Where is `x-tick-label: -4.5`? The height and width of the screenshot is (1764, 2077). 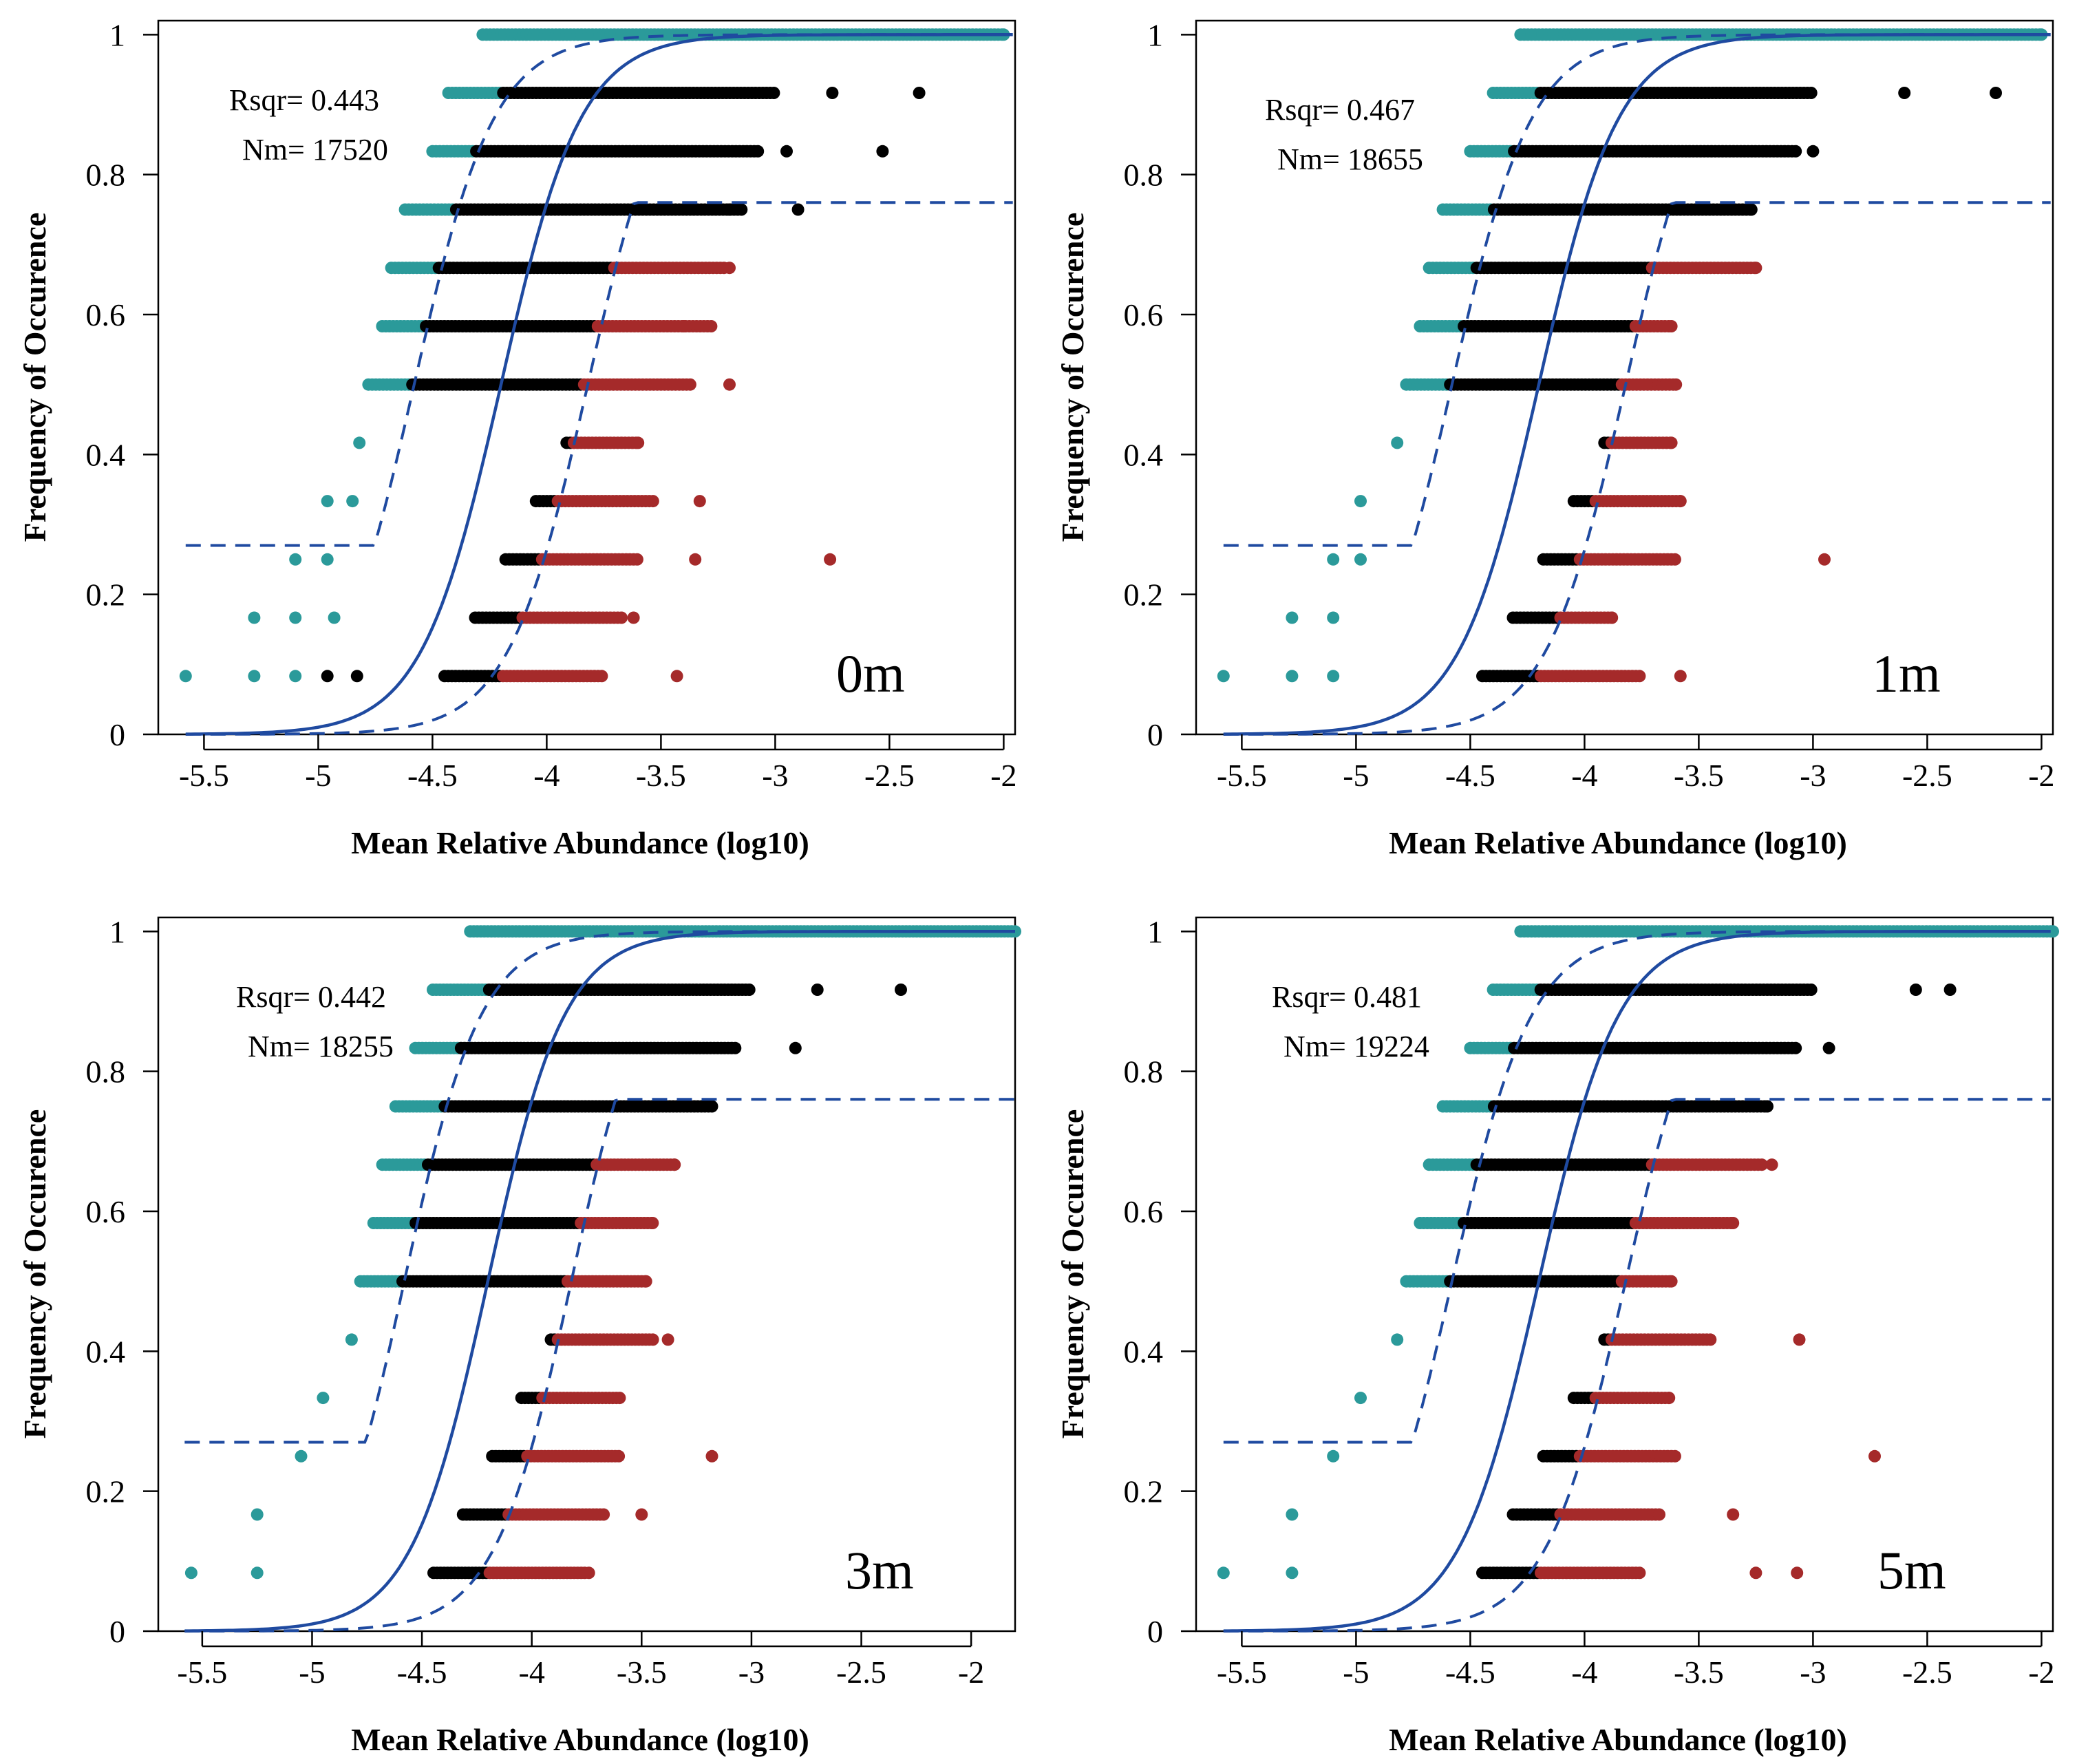 x-tick-label: -4.5 is located at coordinates (432, 775).